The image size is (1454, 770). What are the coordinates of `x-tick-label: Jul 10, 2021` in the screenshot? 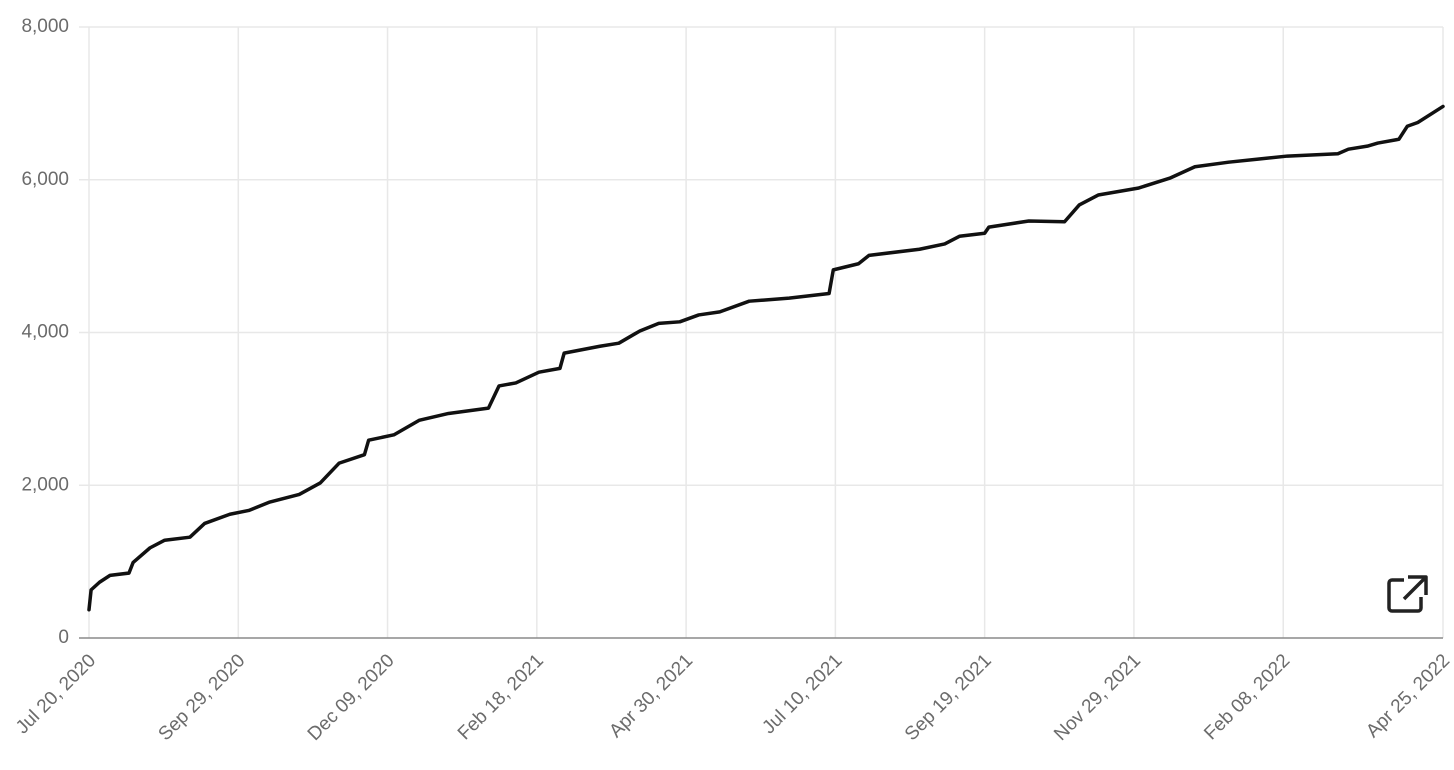 It's located at (802, 694).